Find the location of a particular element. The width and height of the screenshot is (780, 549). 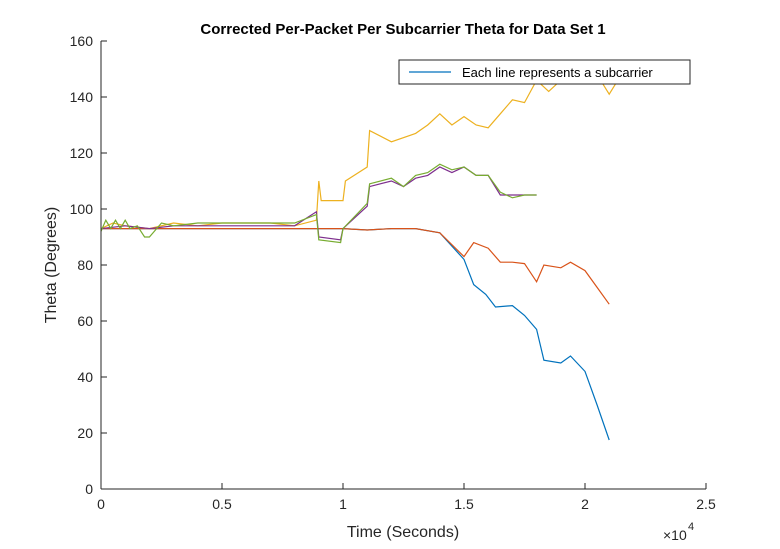

legend-label: Each line represents a subcarrier is located at coordinates (557, 72).